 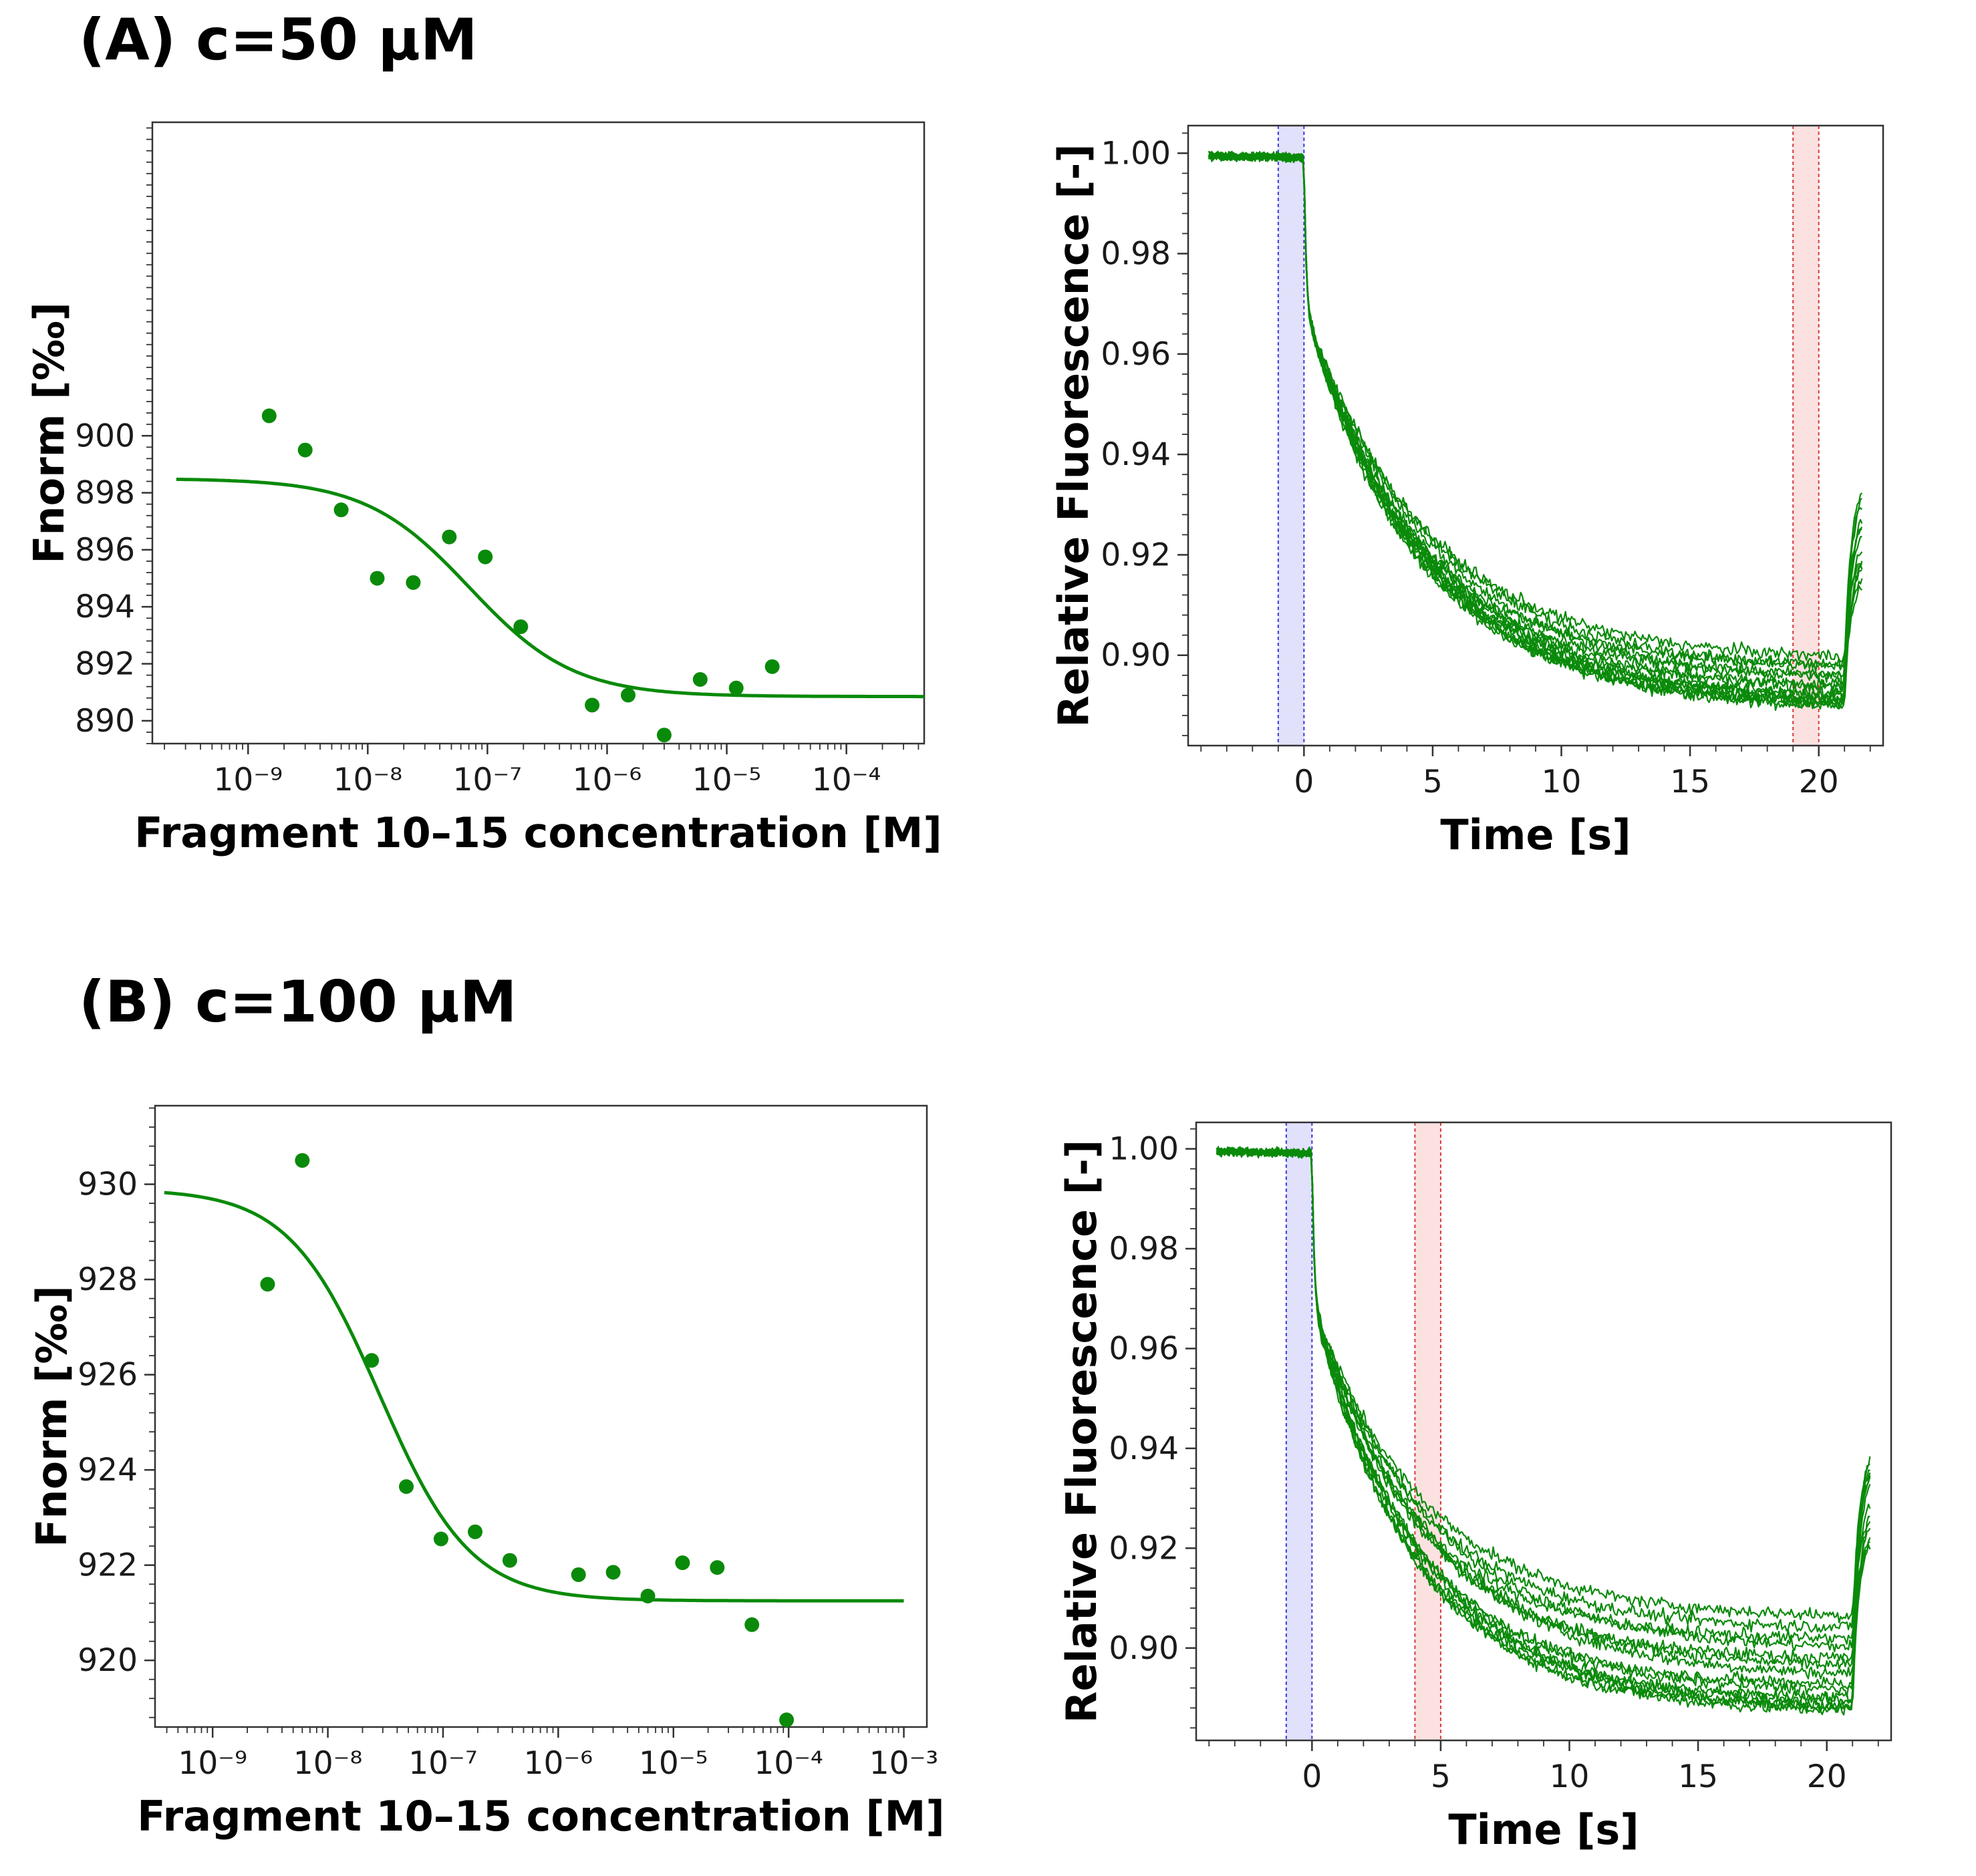 I want to click on fit-curve, so click(x=550, y=588).